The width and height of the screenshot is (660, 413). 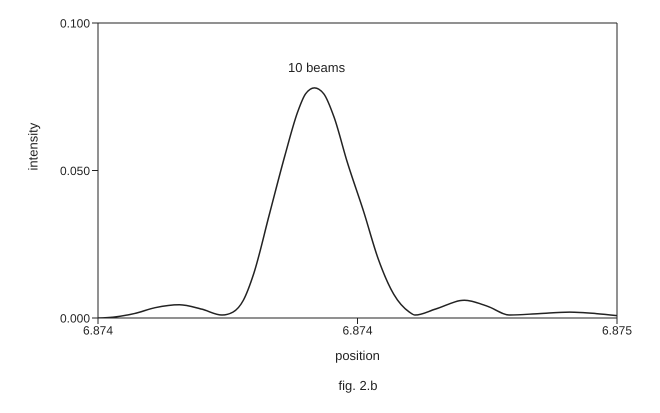 I want to click on y-axis-title: intensity, so click(x=33, y=146).